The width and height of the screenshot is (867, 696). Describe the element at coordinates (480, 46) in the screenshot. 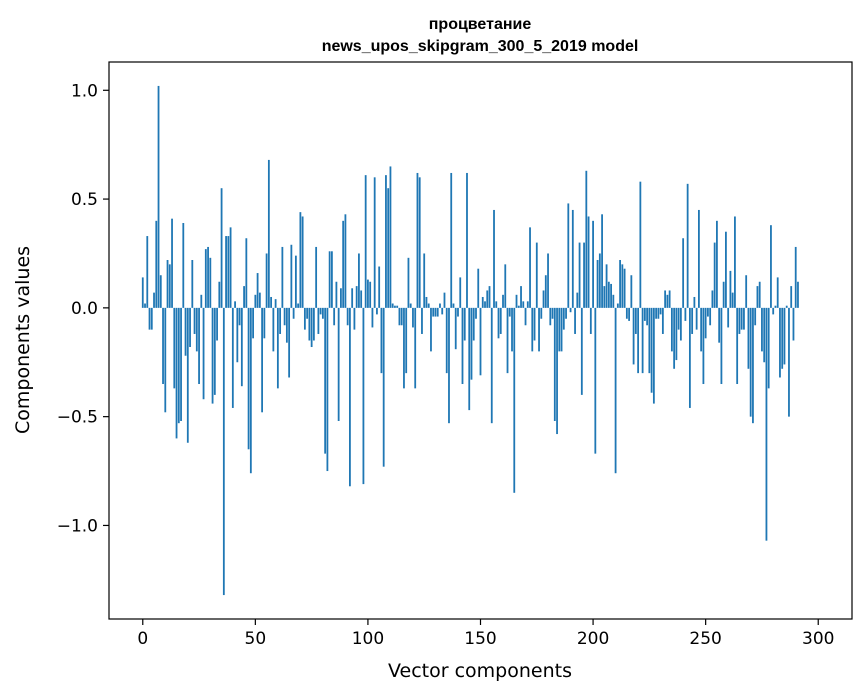

I see `chart-title-line-2: news_upos_skipgram_300_5_2019 model` at that location.